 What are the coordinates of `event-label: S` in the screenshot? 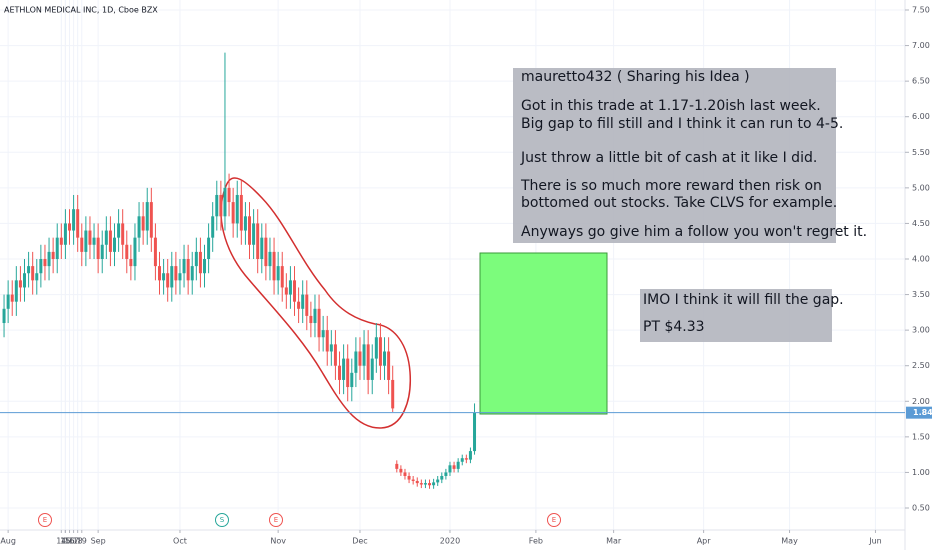 It's located at (222, 520).